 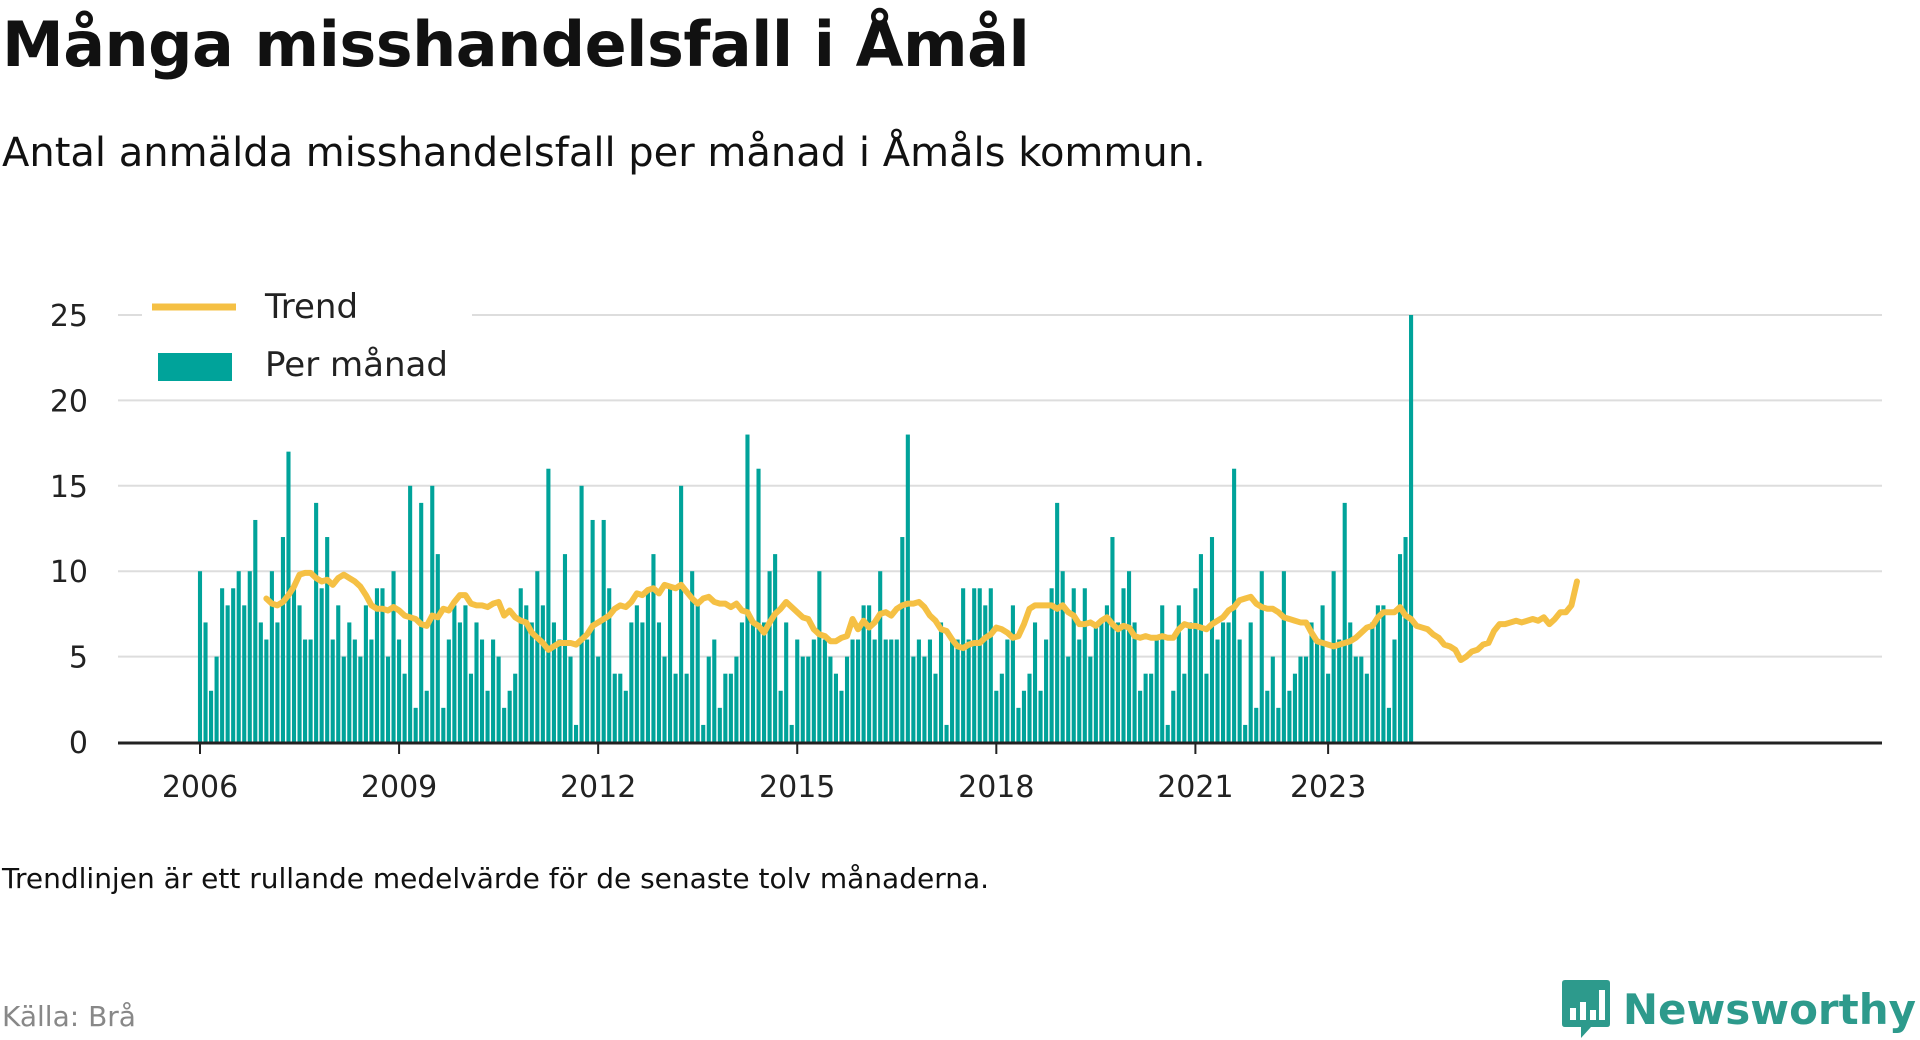 I want to click on legend: Trend Per månad, so click(x=307, y=339).